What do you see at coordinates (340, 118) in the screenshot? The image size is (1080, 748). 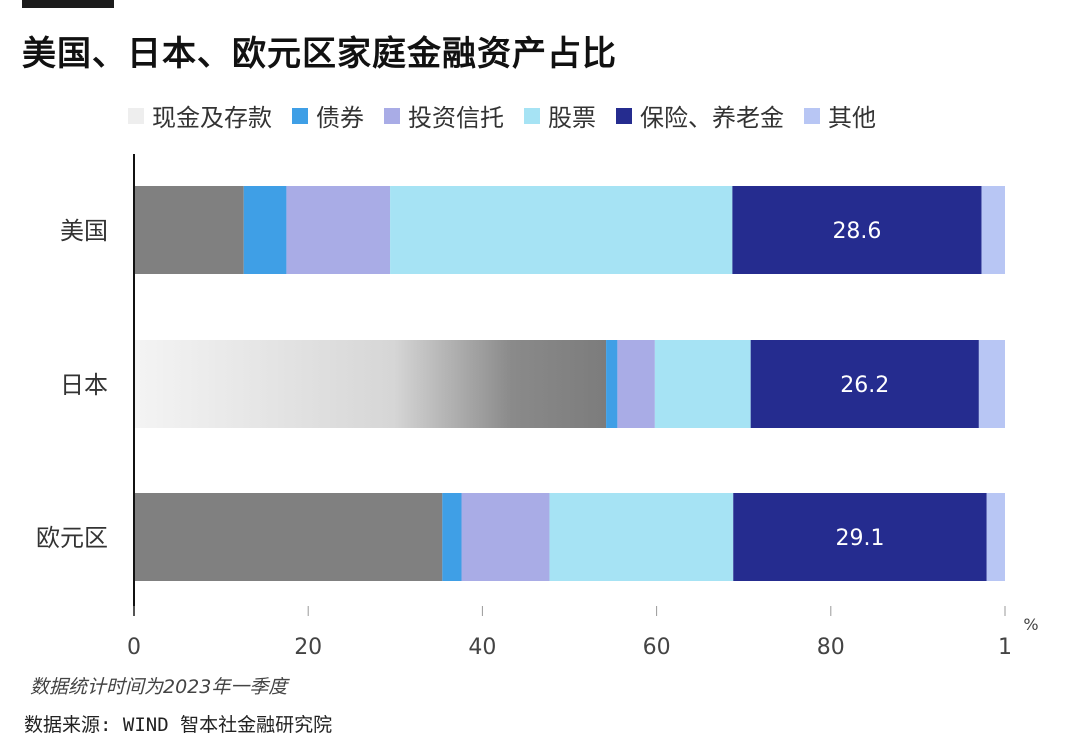 I see `legend-label: 债券` at bounding box center [340, 118].